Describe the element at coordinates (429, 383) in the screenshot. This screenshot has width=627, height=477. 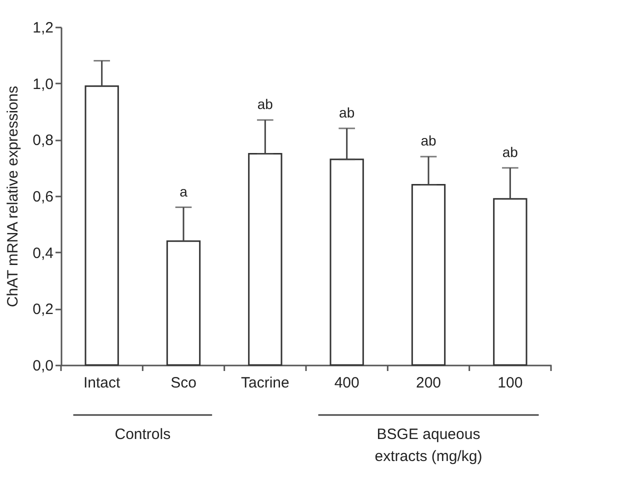
I see `x-tick-label: 200` at that location.